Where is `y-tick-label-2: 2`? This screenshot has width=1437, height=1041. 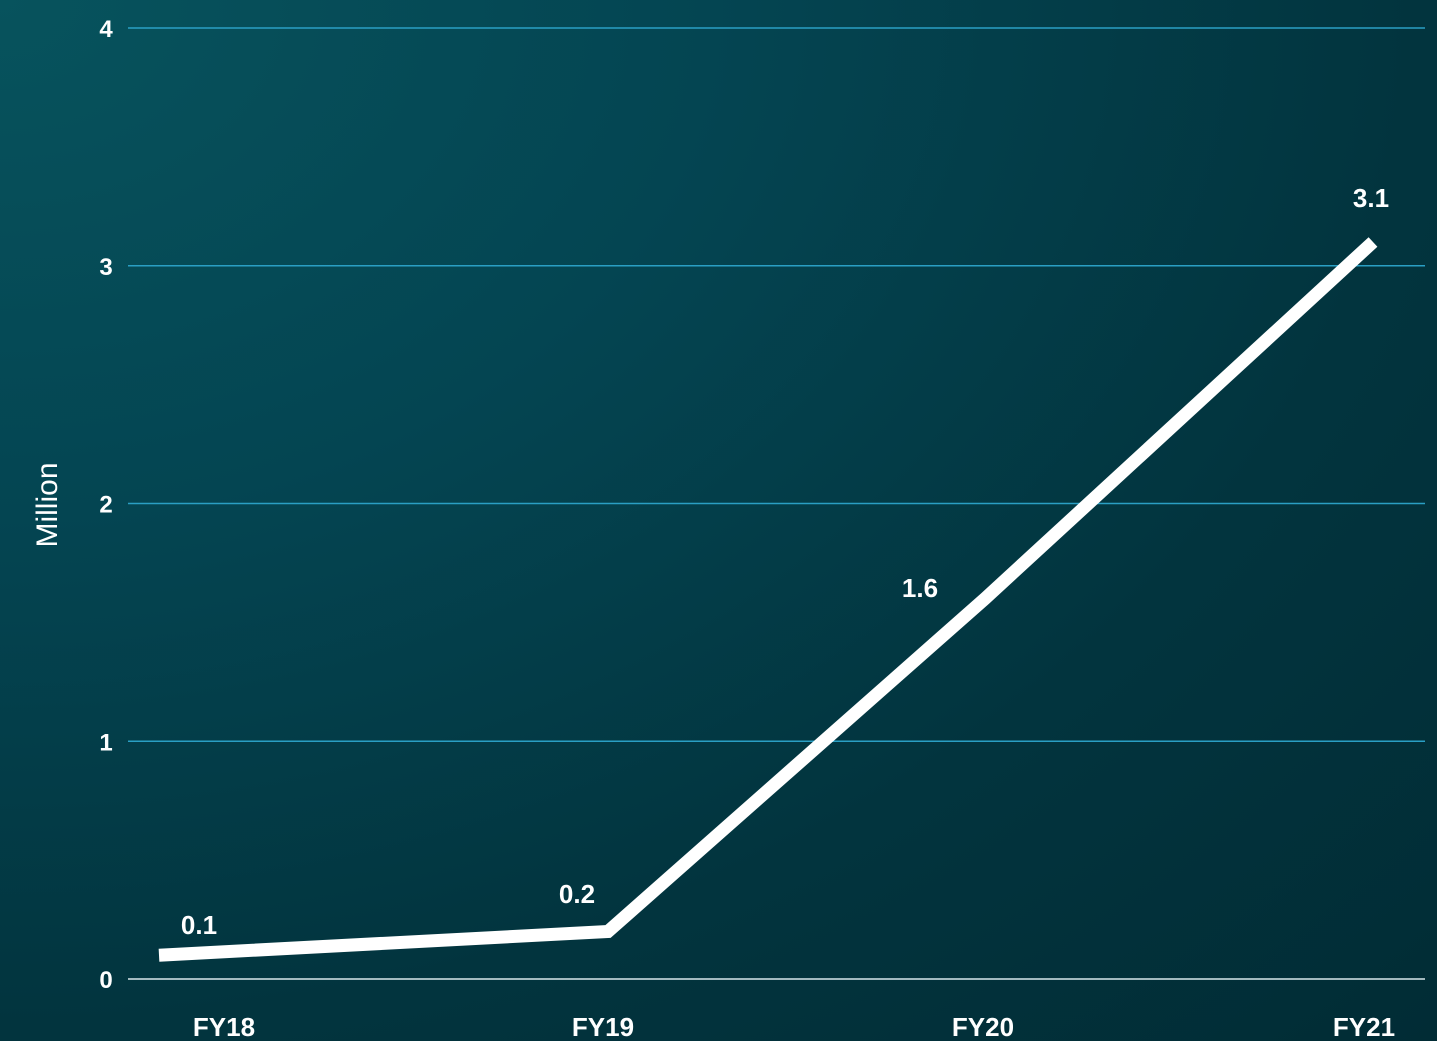
y-tick-label-2: 2 is located at coordinates (105, 505).